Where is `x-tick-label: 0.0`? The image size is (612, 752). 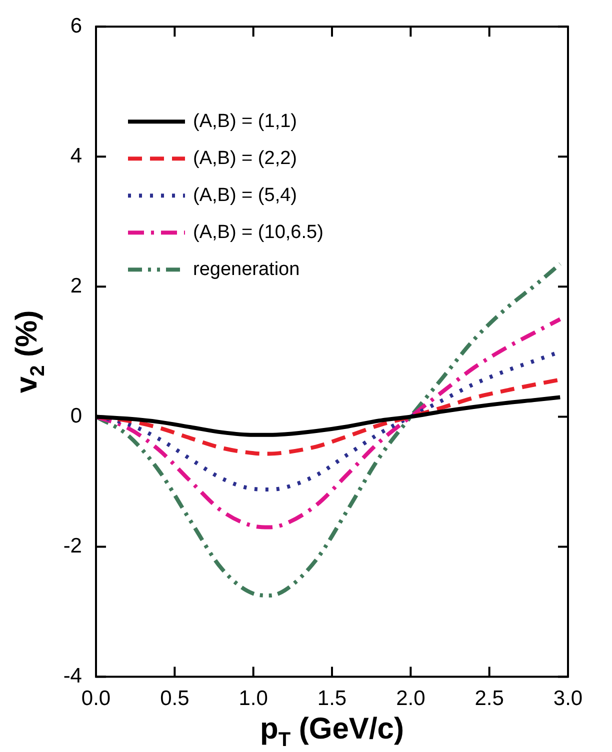
x-tick-label: 0.0 is located at coordinates (96, 698).